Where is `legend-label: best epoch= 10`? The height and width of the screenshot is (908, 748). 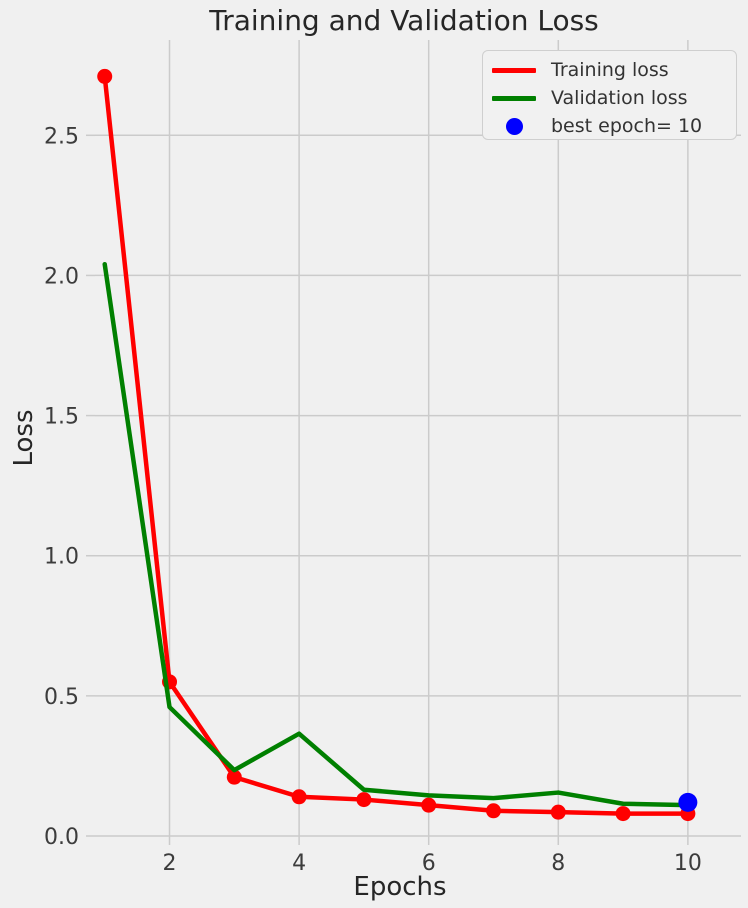 legend-label: best epoch= 10 is located at coordinates (627, 126).